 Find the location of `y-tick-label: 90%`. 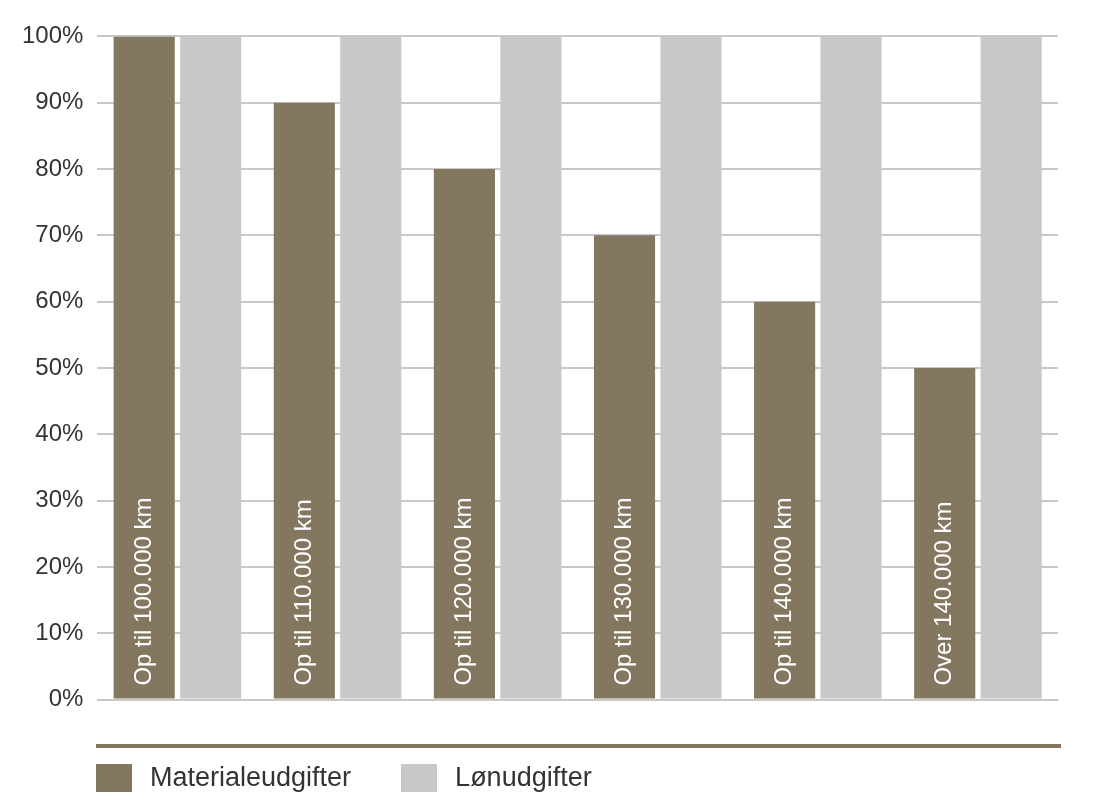

y-tick-label: 90% is located at coordinates (59, 101).